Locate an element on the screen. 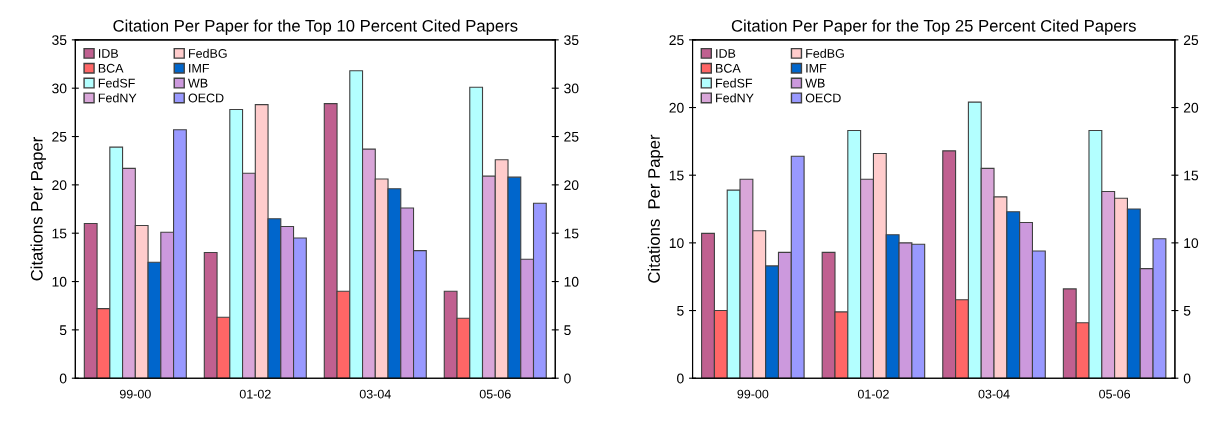  y2-tick-label: 30 is located at coordinates (571, 88).